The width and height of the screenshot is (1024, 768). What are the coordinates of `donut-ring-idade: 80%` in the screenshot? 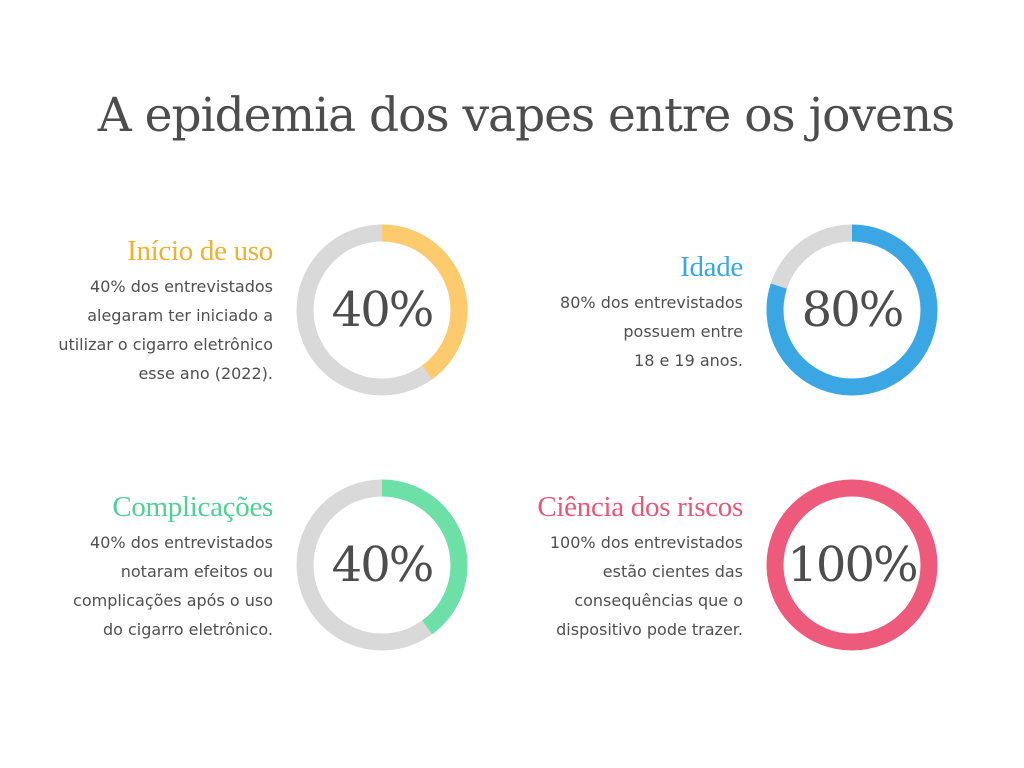 It's located at (852, 310).